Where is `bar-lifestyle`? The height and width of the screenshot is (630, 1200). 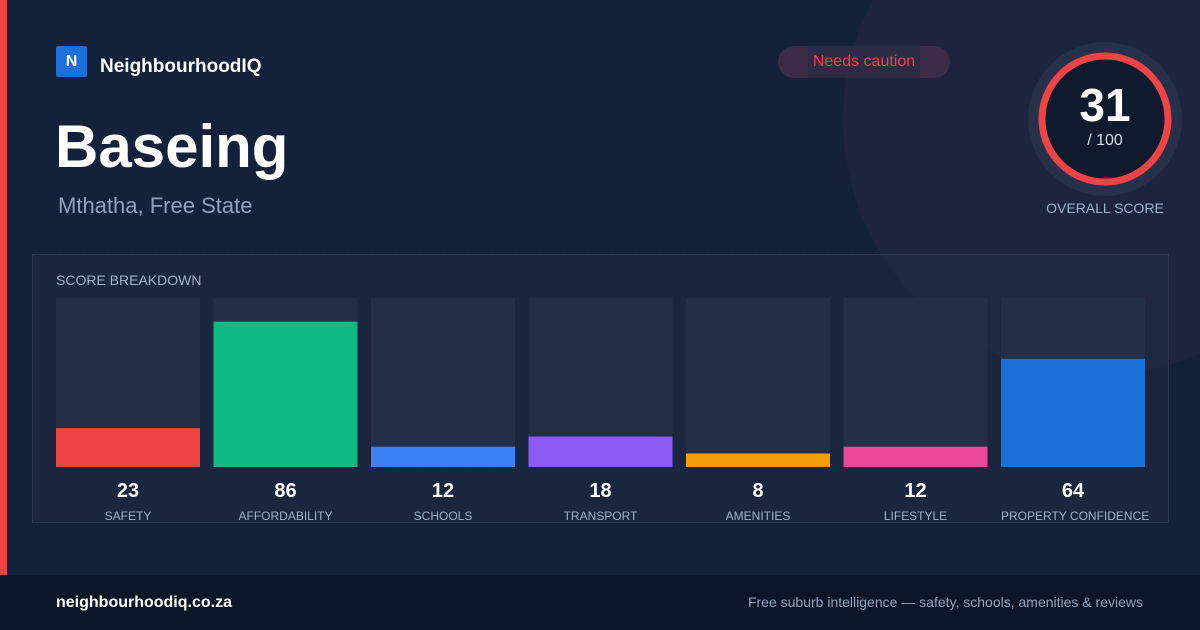 bar-lifestyle is located at coordinates (915, 456).